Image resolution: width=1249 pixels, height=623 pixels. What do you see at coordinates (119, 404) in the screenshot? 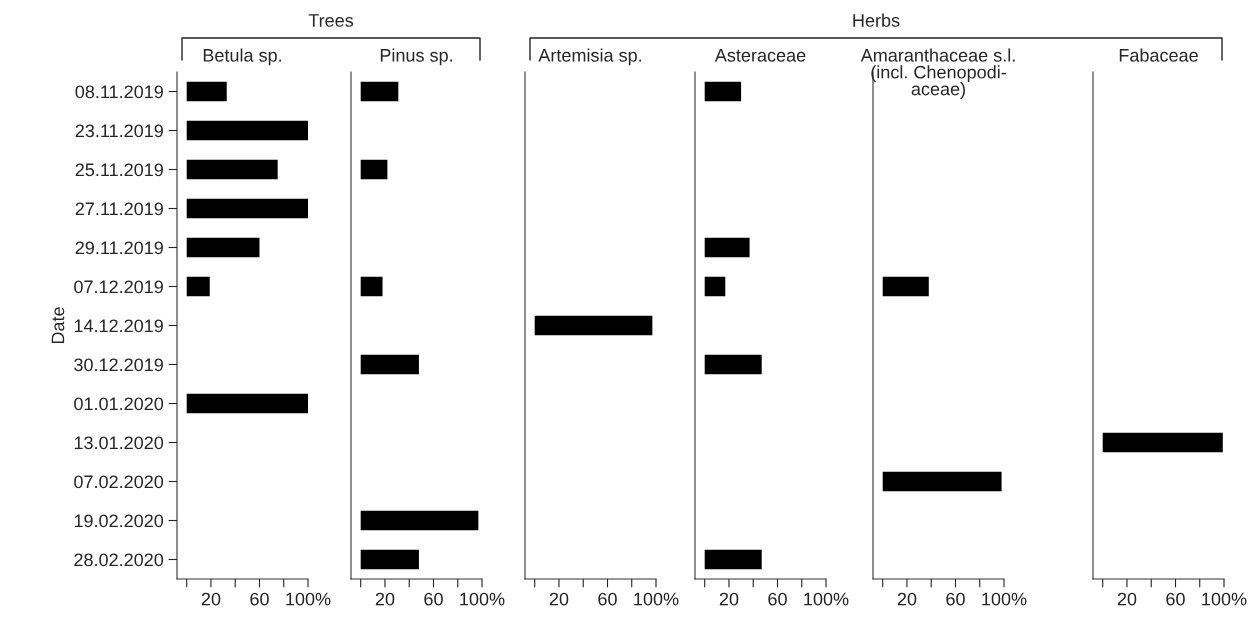
I see `y-tick-label: 01.01.2020` at bounding box center [119, 404].